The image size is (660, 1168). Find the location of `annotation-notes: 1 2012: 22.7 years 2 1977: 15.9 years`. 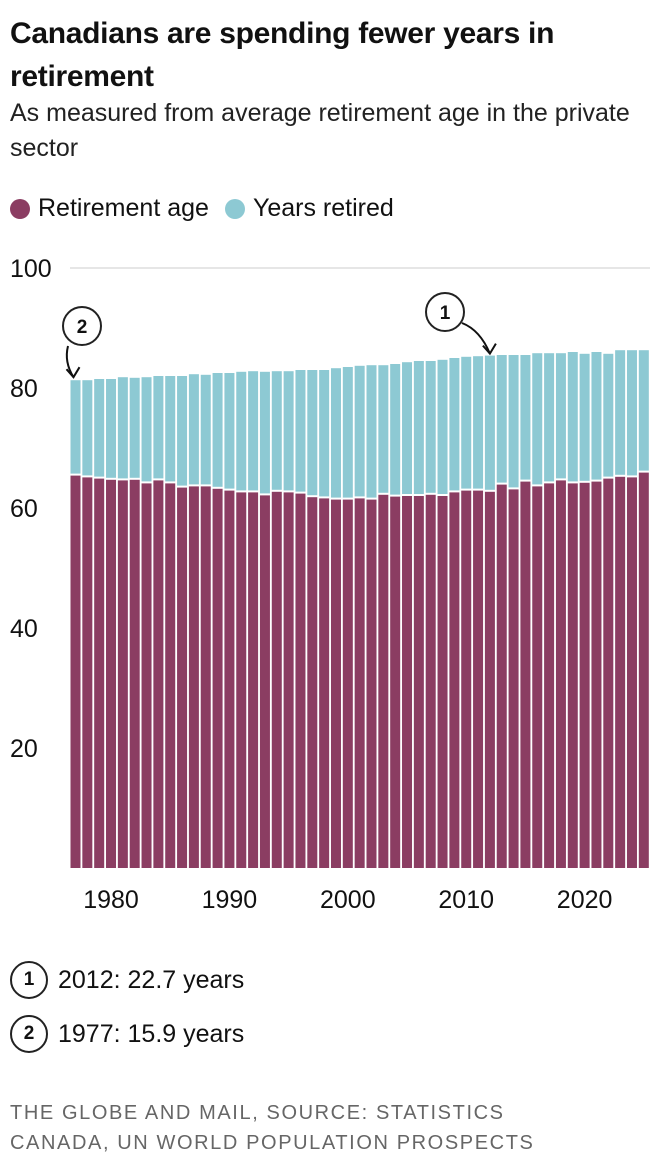

annotation-notes: 1 2012: 22.7 years 2 1977: 15.9 years is located at coordinates (127, 1012).